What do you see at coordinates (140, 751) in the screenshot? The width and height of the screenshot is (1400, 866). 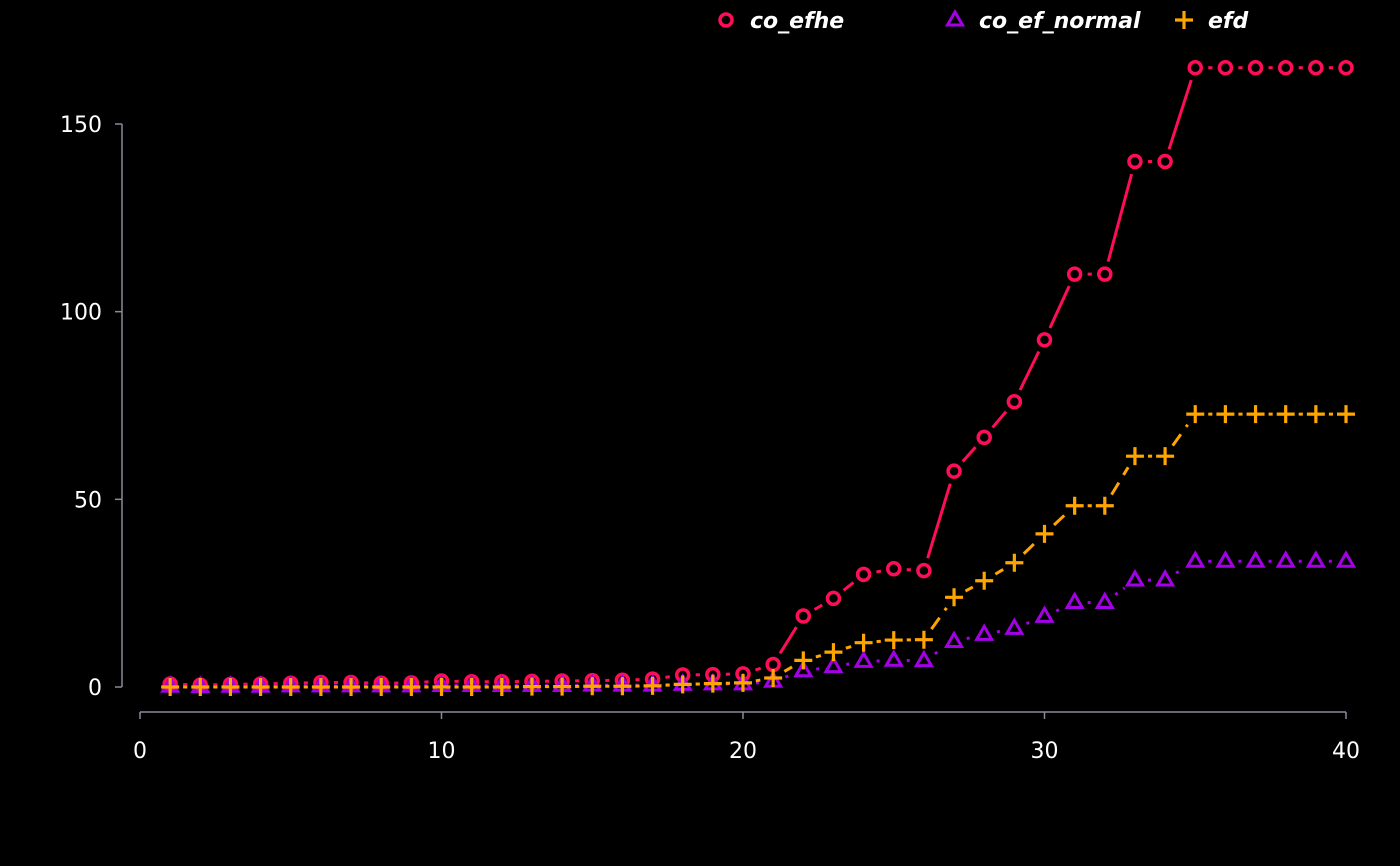 I see `x-tick-label: 0` at bounding box center [140, 751].